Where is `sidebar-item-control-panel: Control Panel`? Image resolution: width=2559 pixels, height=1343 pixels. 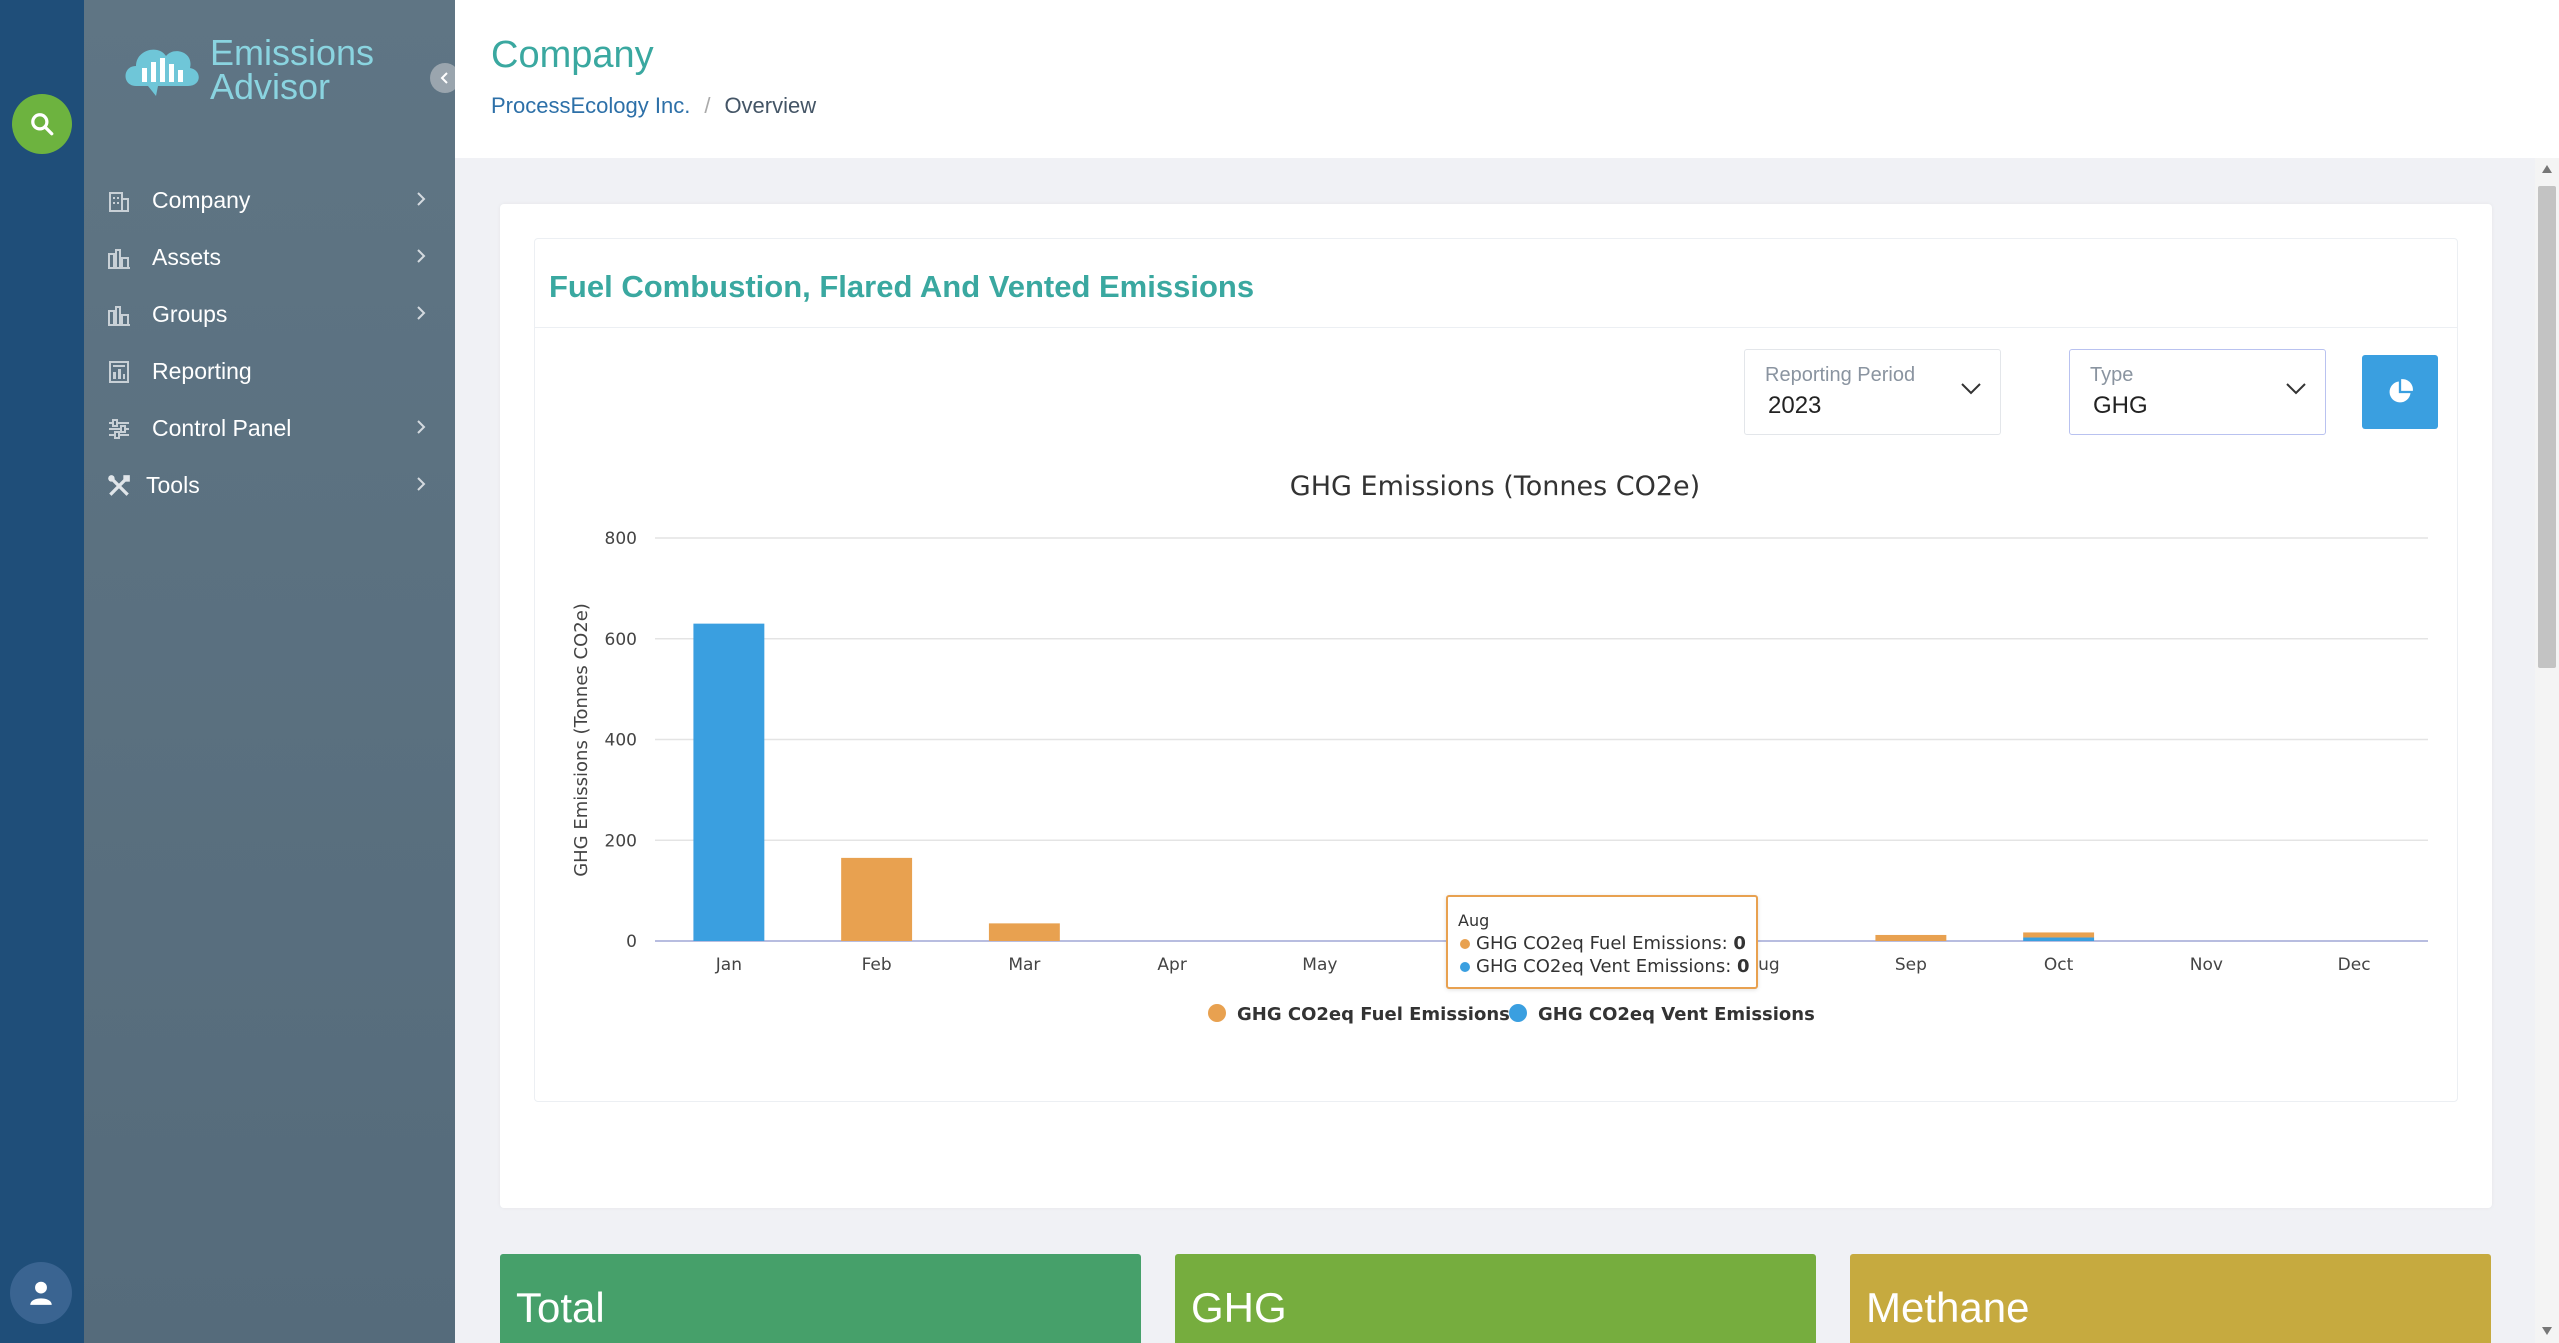
sidebar-item-control-panel: Control Panel is located at coordinates (269, 428).